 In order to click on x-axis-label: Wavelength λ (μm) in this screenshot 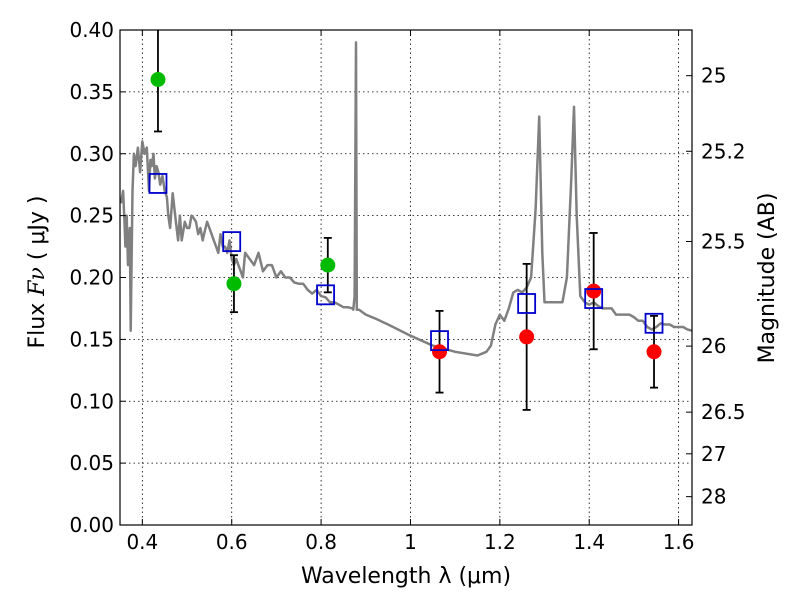, I will do `click(406, 576)`.